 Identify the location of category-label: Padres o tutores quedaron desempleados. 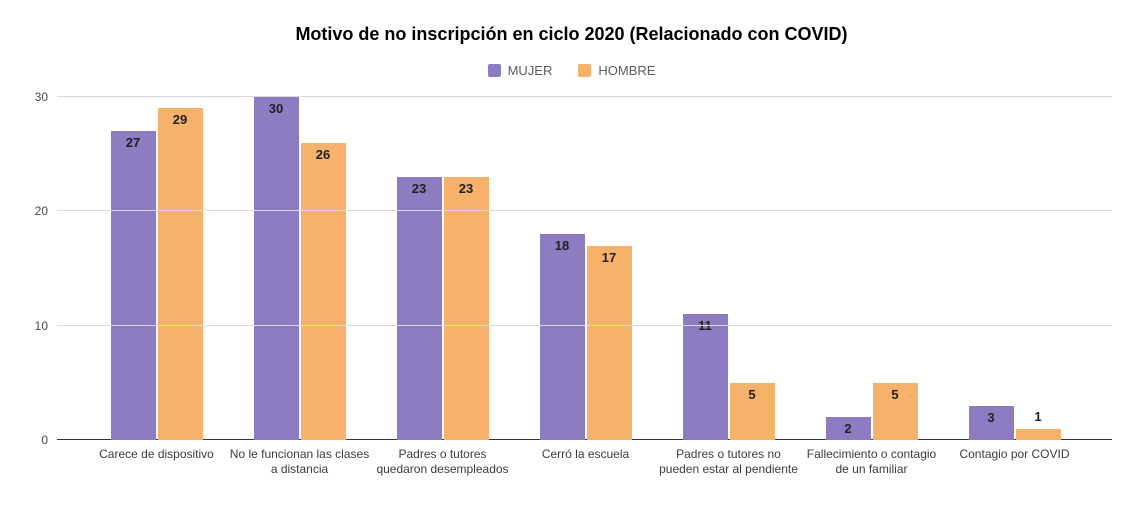
(442, 462).